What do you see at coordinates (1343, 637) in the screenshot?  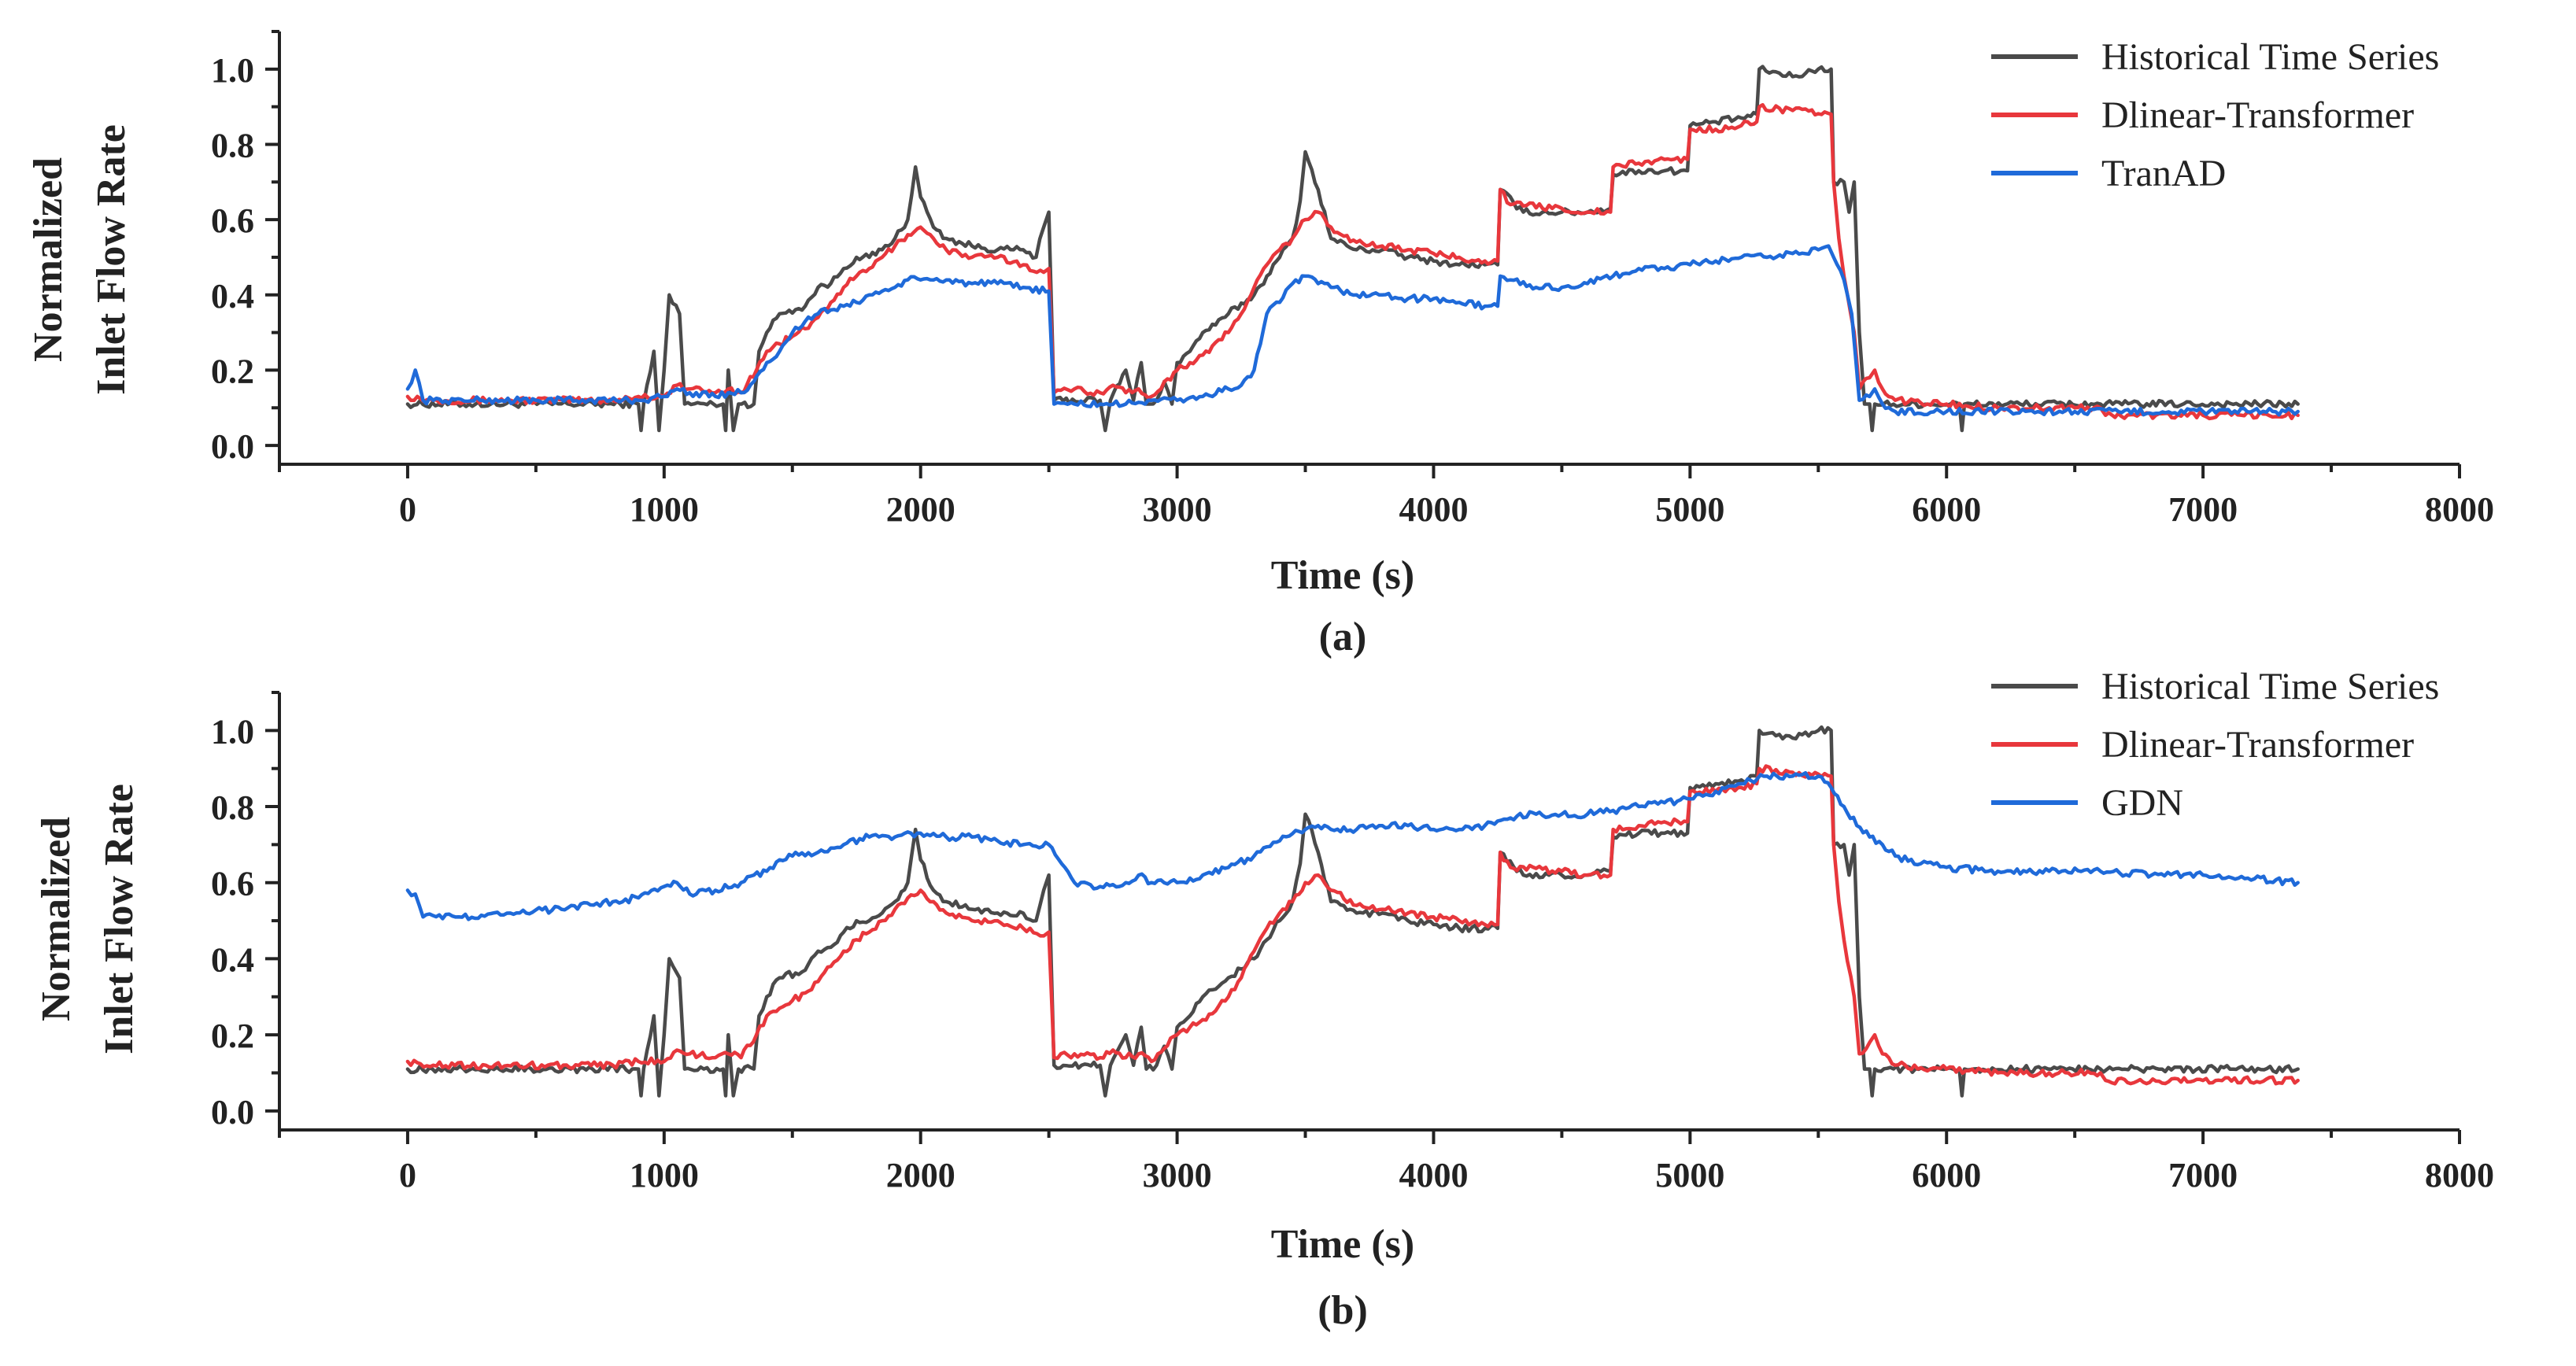 I see `panel-label: (a)` at bounding box center [1343, 637].